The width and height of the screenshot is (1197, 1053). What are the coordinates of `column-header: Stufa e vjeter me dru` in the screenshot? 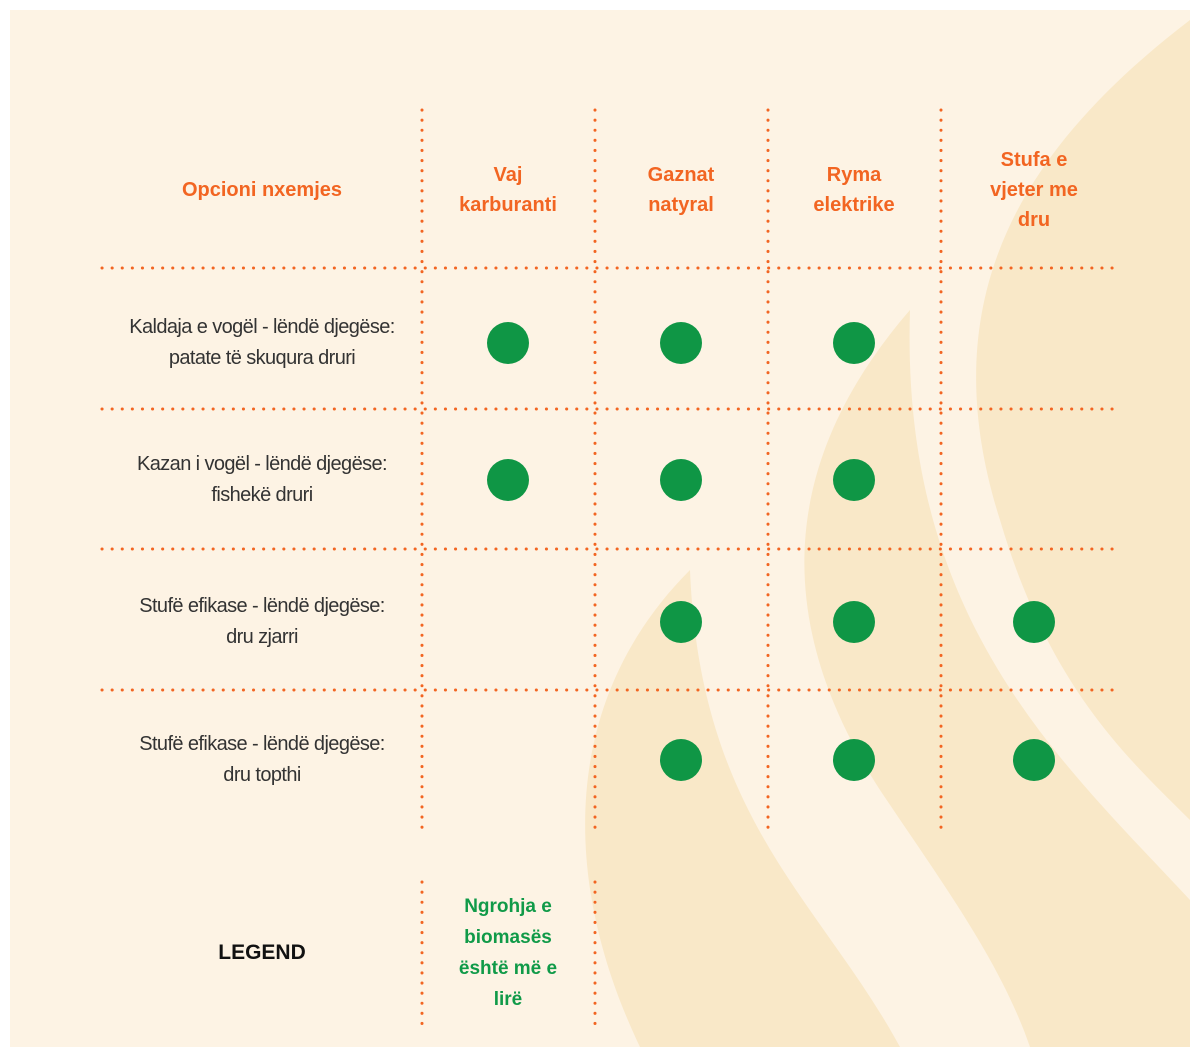 It's located at (1034, 190).